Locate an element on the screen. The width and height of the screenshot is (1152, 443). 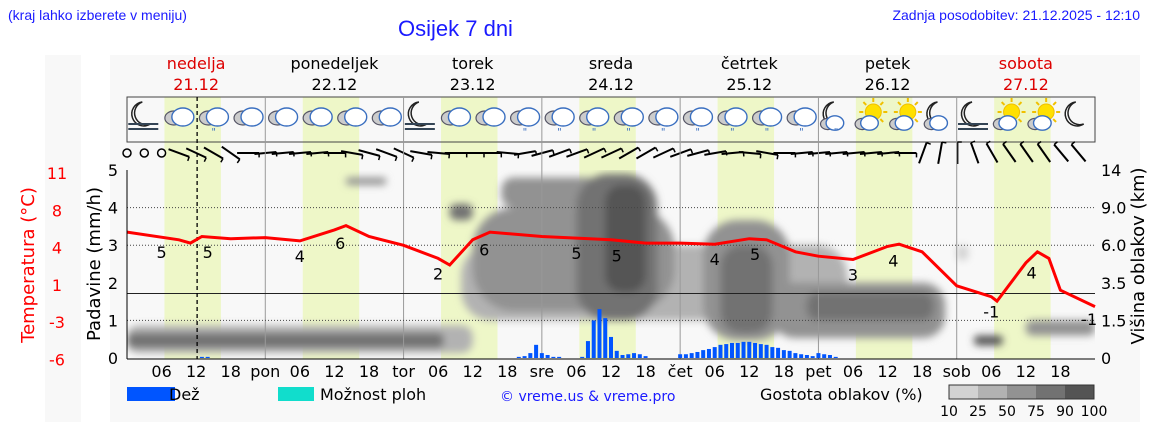
altitude-tick: 14 is located at coordinates (1111, 170).